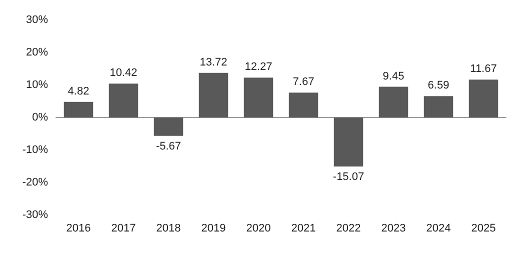 The image size is (522, 261). What do you see at coordinates (303, 228) in the screenshot?
I see `x-tick-label: 2021` at bounding box center [303, 228].